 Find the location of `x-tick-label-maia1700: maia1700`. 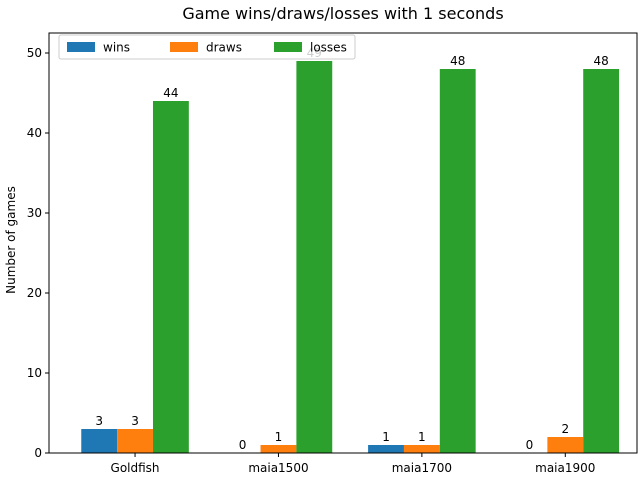

x-tick-label-maia1700: maia1700 is located at coordinates (422, 468).